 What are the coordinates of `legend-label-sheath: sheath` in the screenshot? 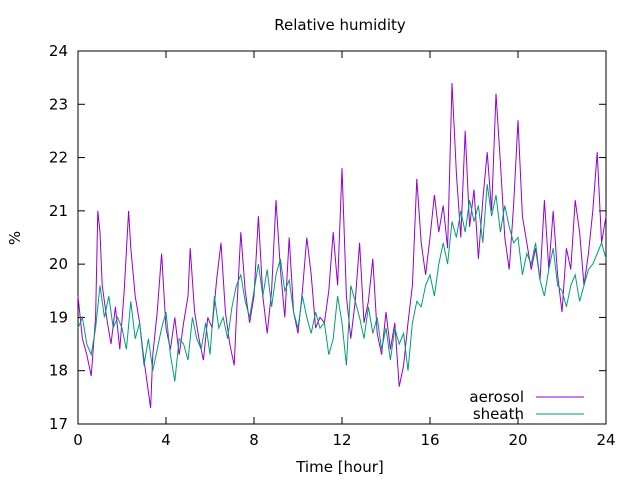 It's located at (498, 414).